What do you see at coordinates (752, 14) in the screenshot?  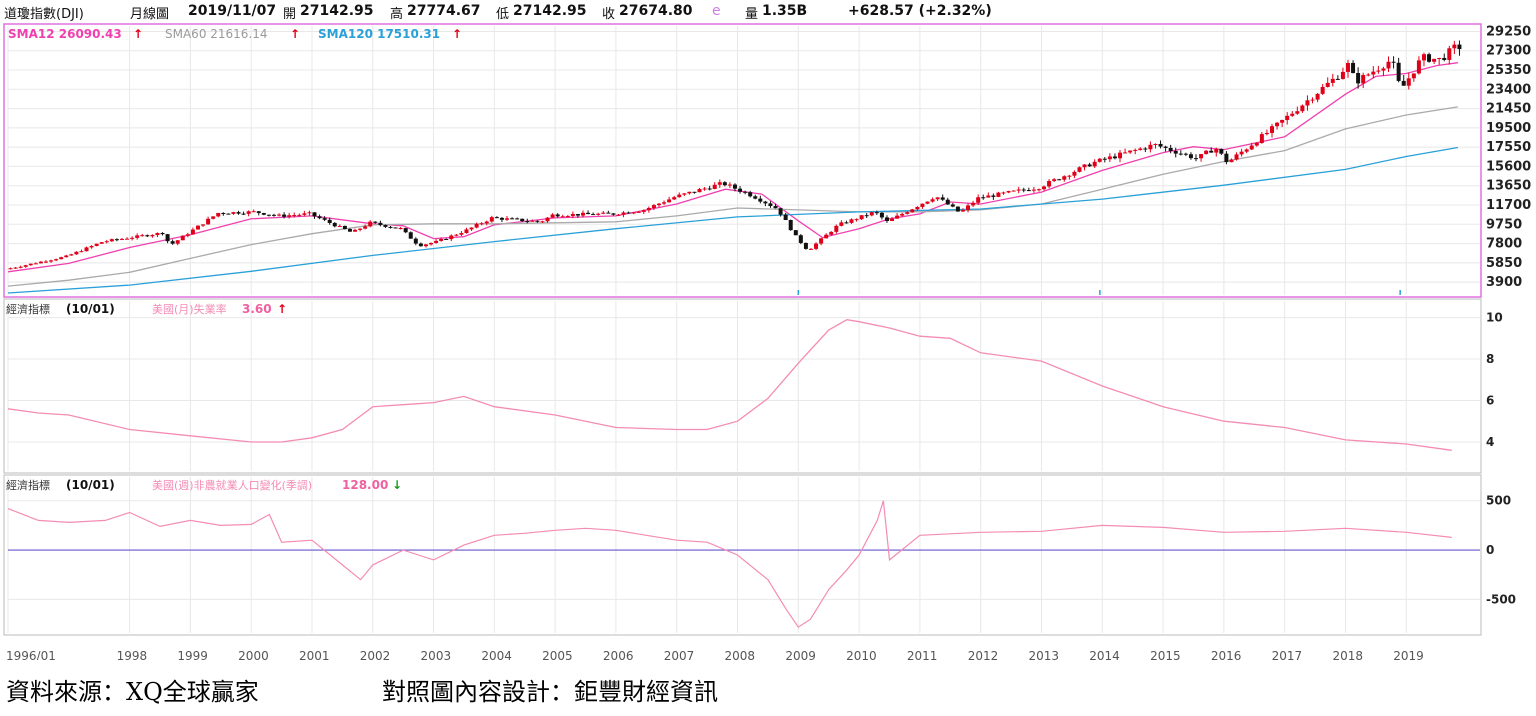 I see `volume-label: 量` at bounding box center [752, 14].